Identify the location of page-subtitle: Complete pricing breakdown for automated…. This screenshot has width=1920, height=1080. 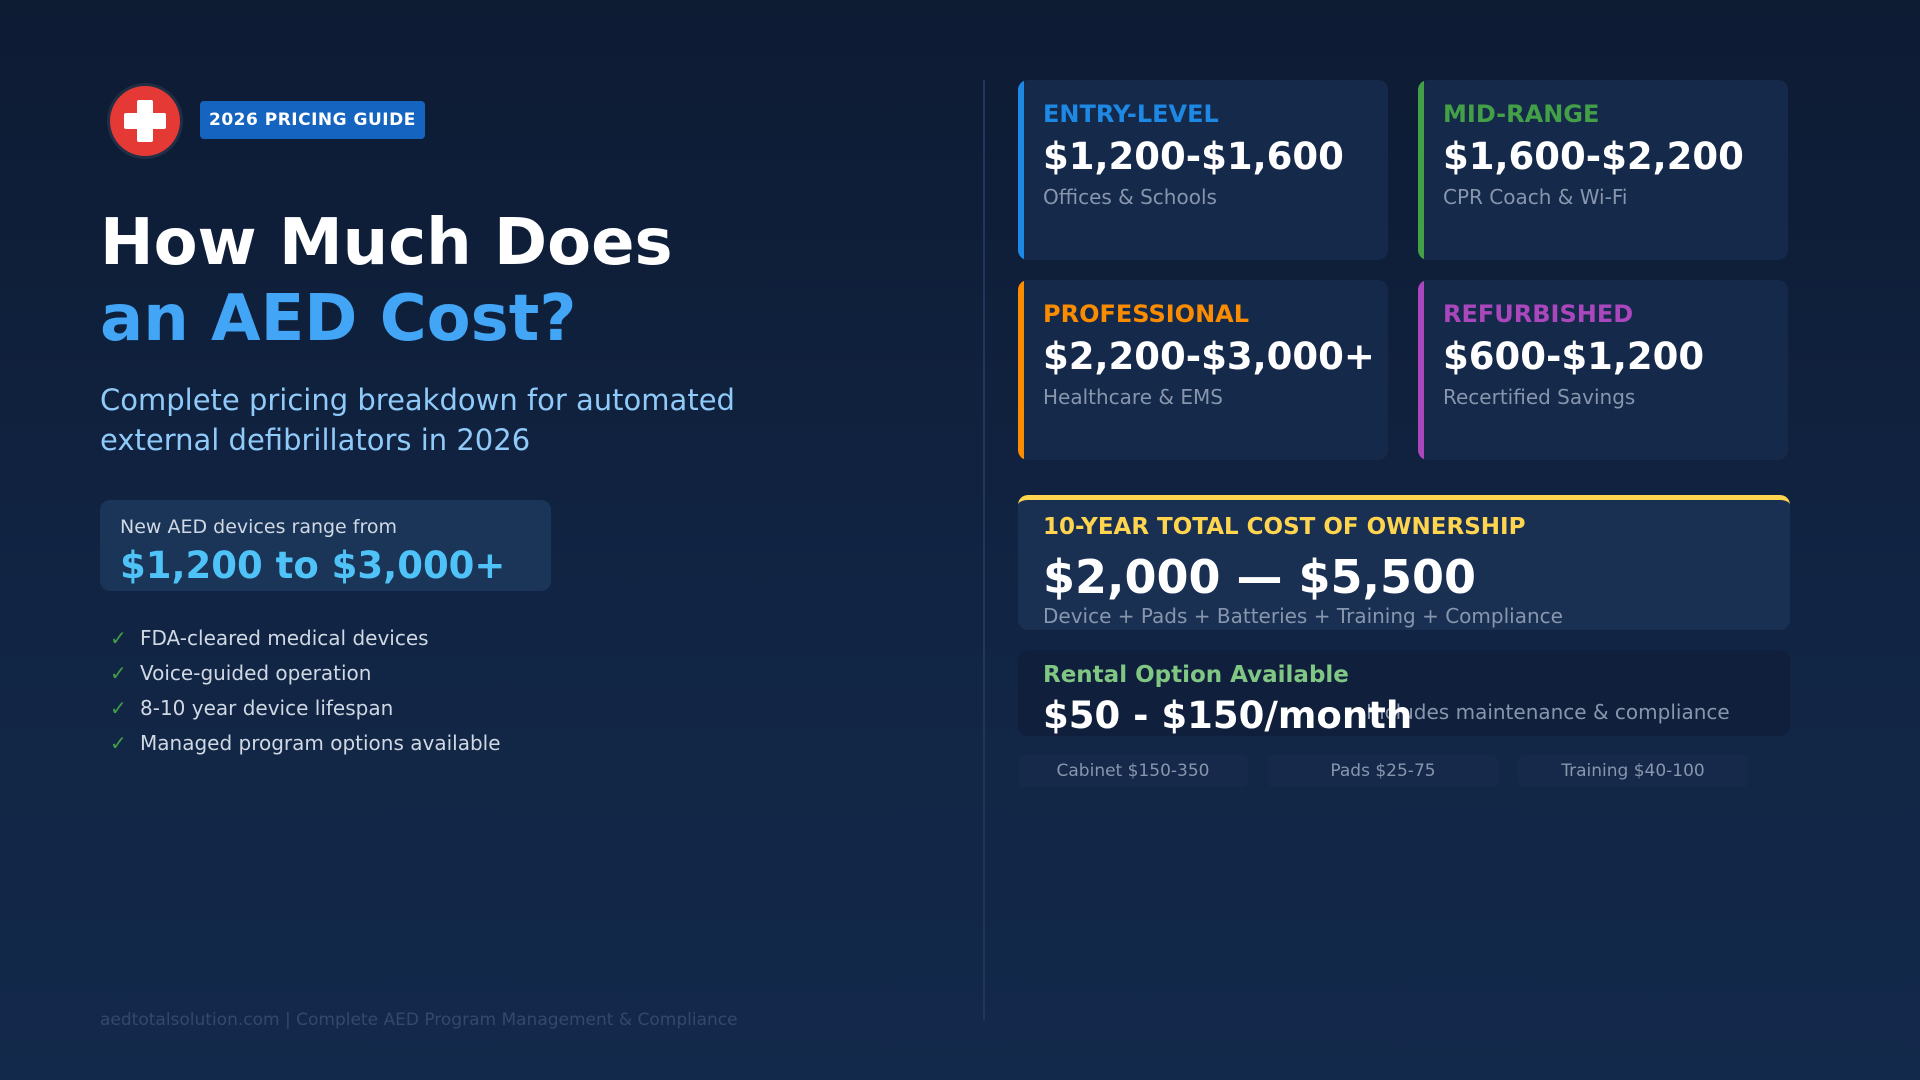
(417, 420).